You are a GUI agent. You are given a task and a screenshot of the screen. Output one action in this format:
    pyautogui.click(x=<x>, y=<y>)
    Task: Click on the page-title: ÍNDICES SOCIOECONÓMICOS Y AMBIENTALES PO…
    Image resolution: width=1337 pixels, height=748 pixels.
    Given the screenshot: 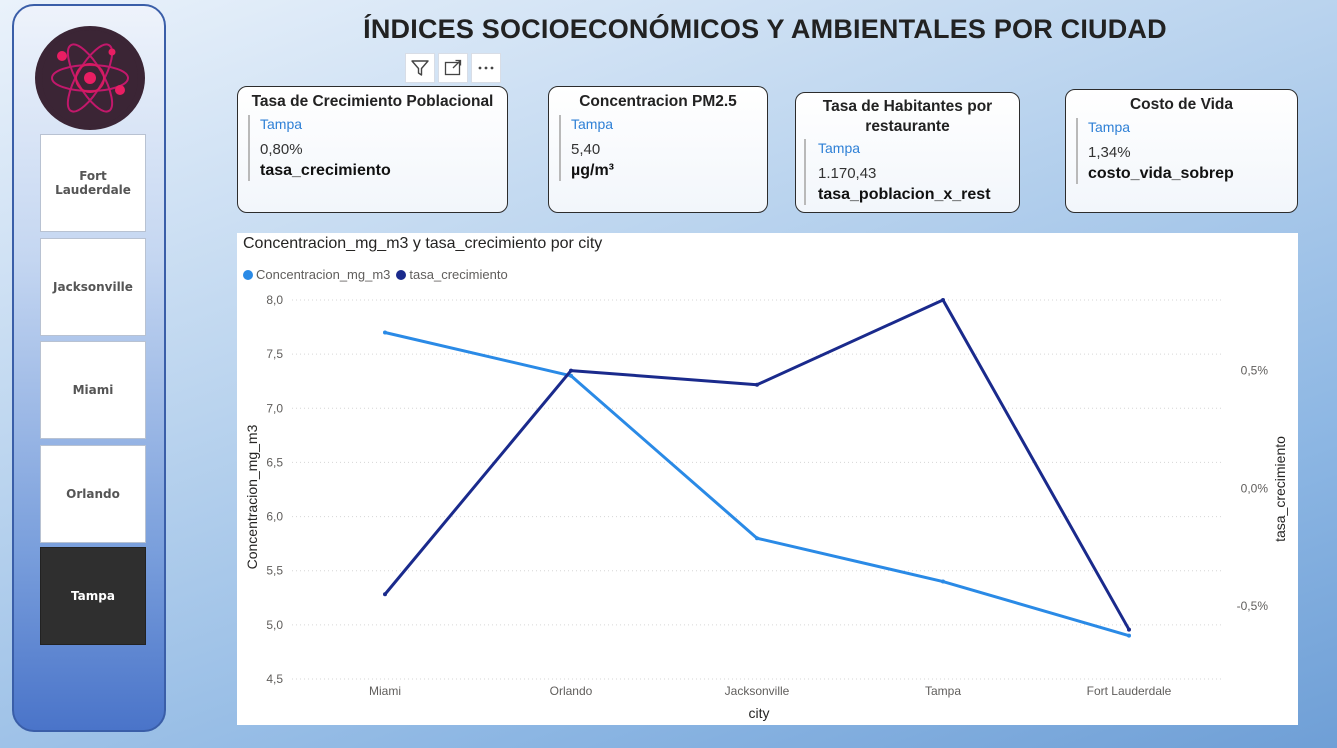 What is the action you would take?
    pyautogui.click(x=765, y=29)
    